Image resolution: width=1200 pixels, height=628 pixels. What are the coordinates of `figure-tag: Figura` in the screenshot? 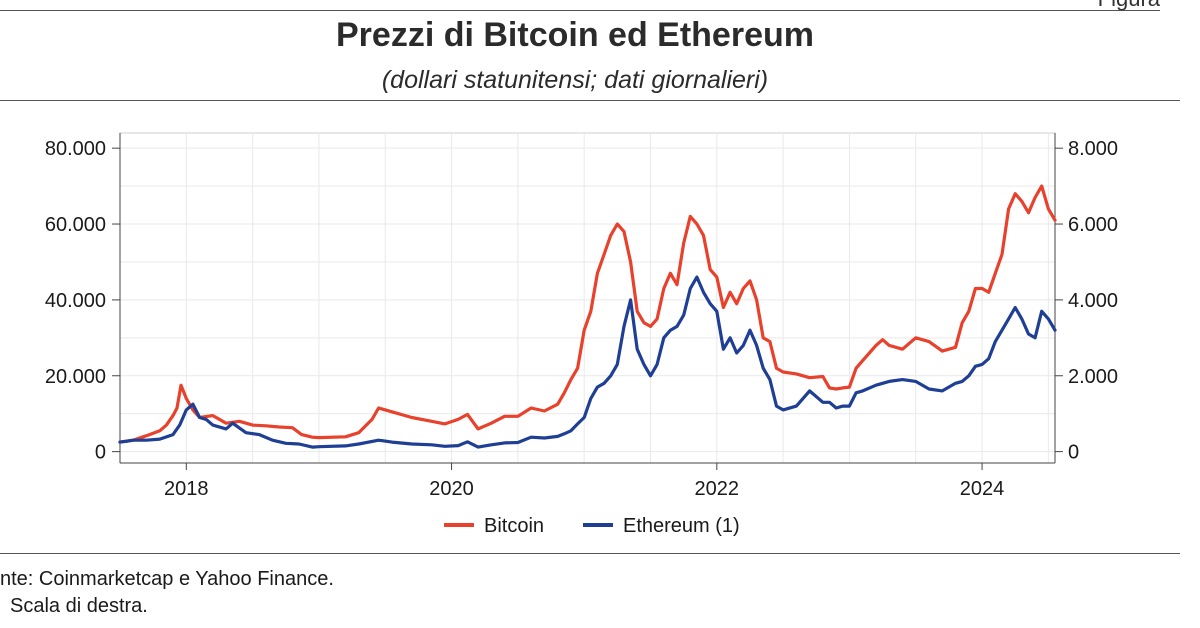 It's located at (1129, 6).